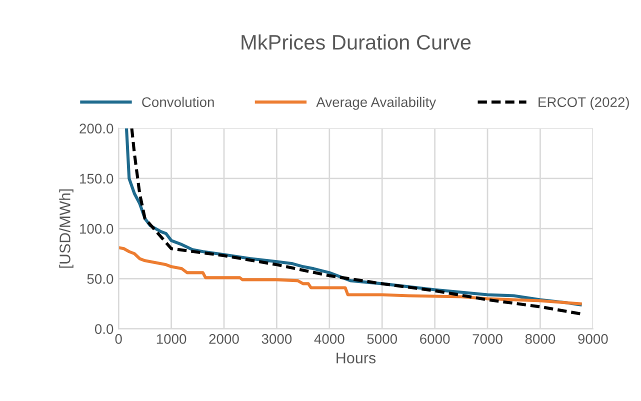 The height and width of the screenshot is (401, 641). I want to click on line-series, so click(350, 276).